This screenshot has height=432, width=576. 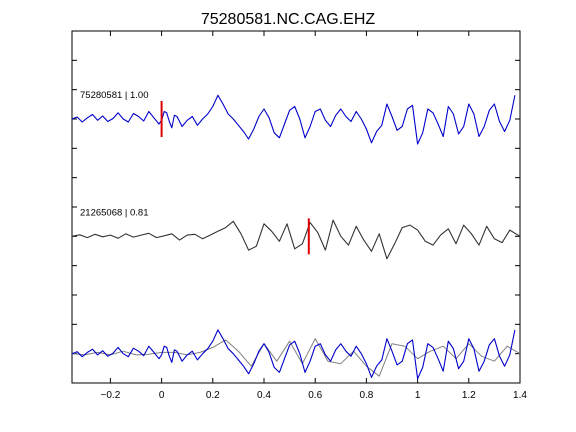 I want to click on trace-1-line, so click(x=293, y=119).